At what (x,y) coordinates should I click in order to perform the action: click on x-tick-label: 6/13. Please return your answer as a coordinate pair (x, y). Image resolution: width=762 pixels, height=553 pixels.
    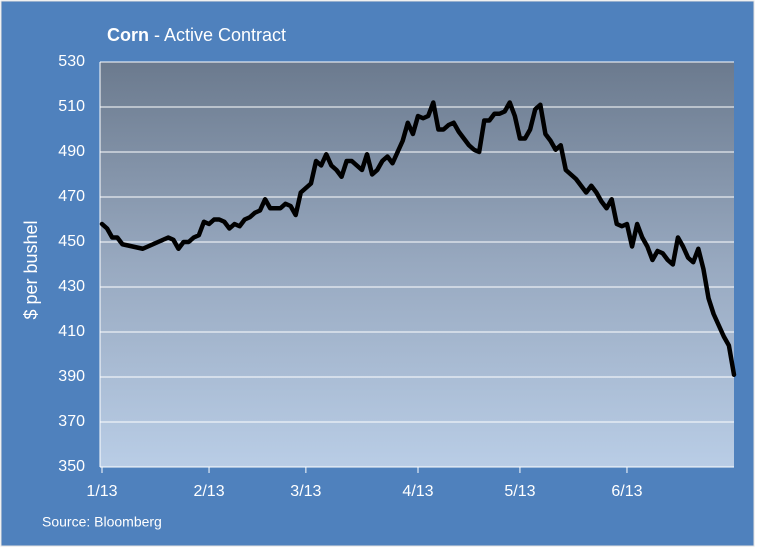
    Looking at the image, I should click on (626, 491).